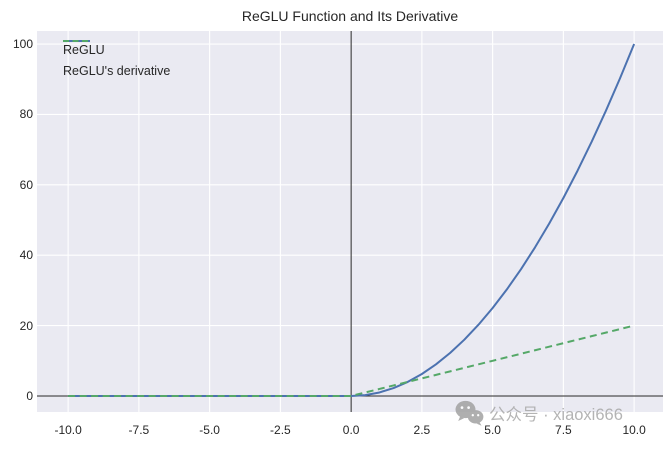 The width and height of the screenshot is (672, 449). I want to click on legend-label-derivative: ReGLU's derivative, so click(117, 70).